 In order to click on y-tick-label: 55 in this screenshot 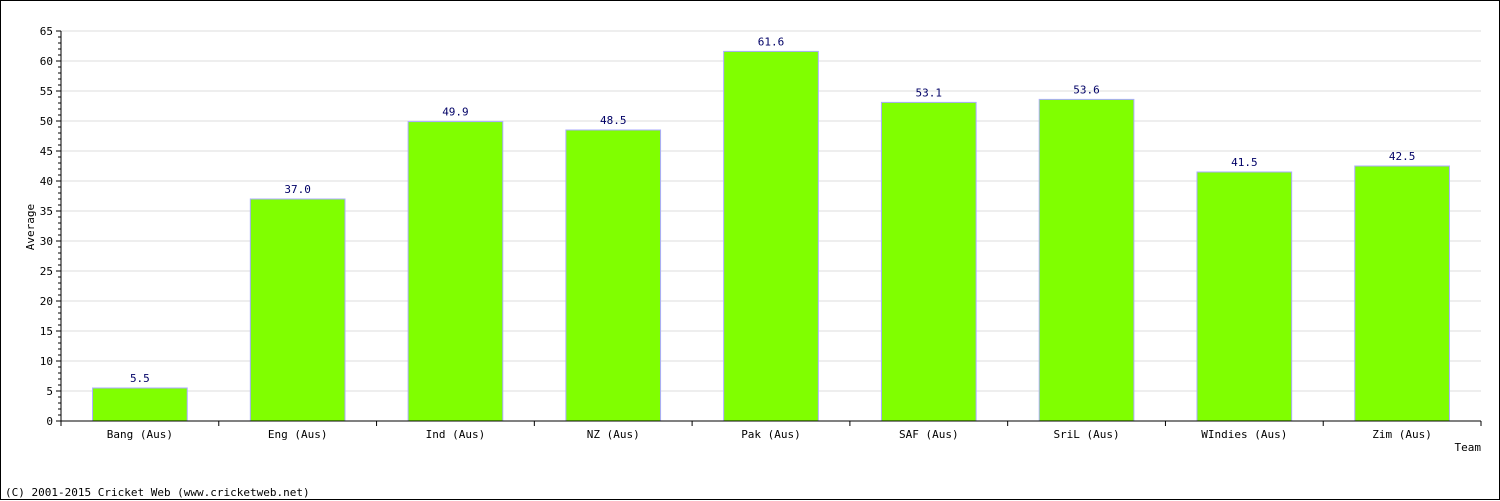, I will do `click(46, 91)`.